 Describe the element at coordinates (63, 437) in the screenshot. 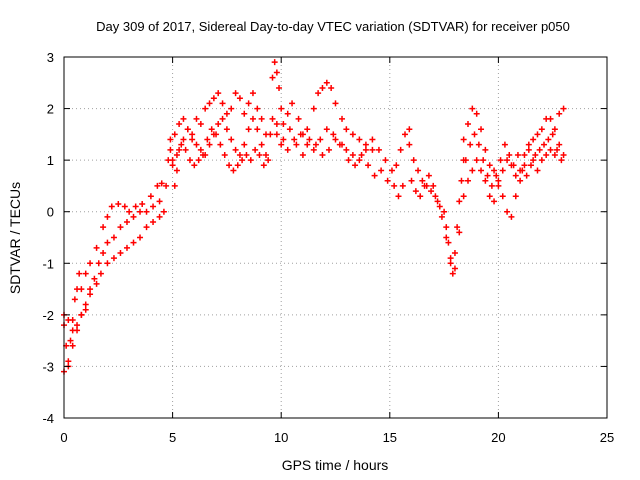

I see `x-tick-label: 0` at that location.